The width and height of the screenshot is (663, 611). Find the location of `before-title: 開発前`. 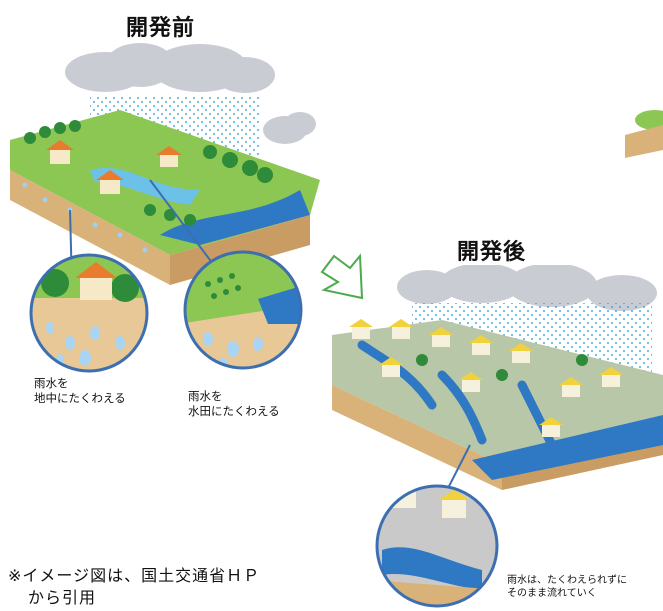

before-title: 開発前 is located at coordinates (161, 28).